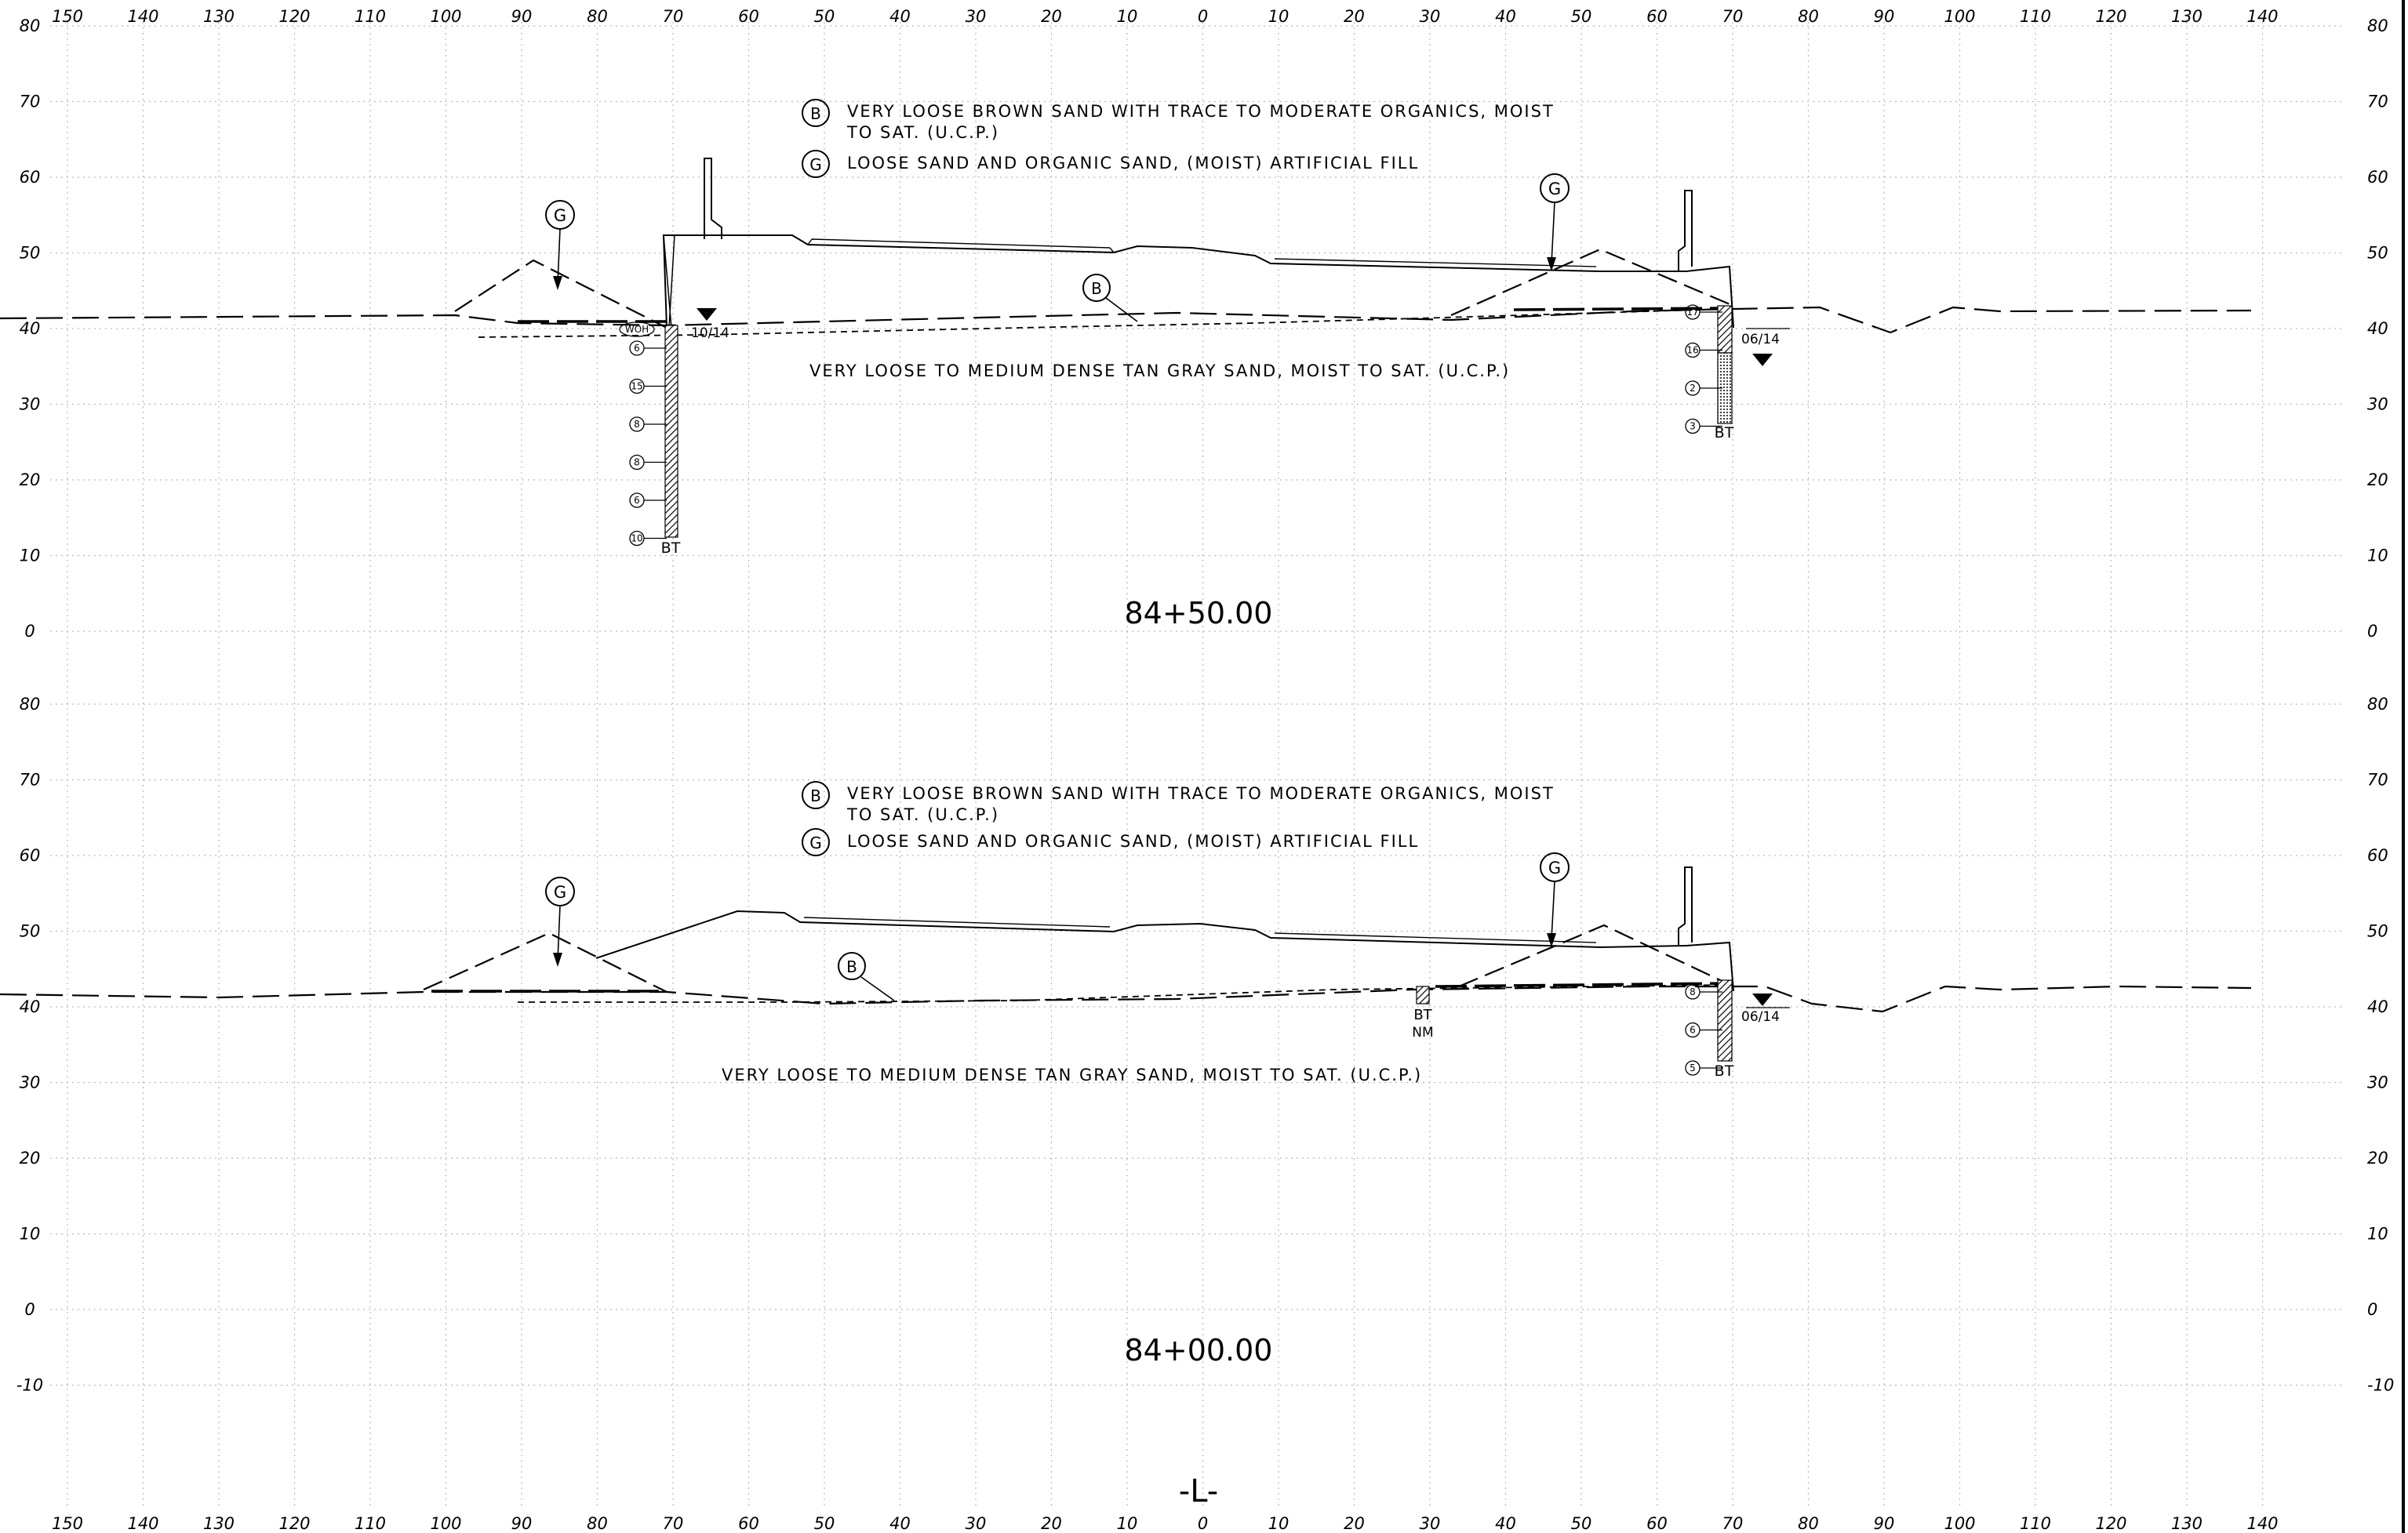 Image resolution: width=2408 pixels, height=1533 pixels. What do you see at coordinates (824, 17) in the screenshot?
I see `ruler-label-top: 50` at bounding box center [824, 17].